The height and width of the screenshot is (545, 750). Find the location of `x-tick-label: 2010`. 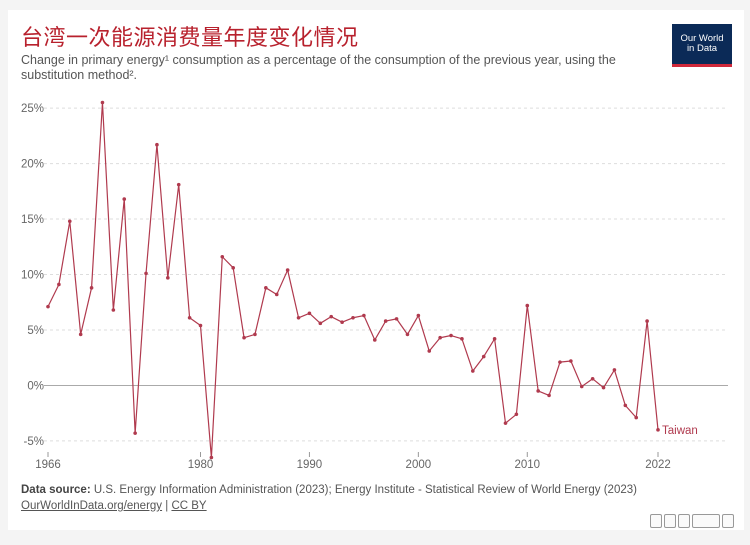

x-tick-label: 2010 is located at coordinates (527, 464).